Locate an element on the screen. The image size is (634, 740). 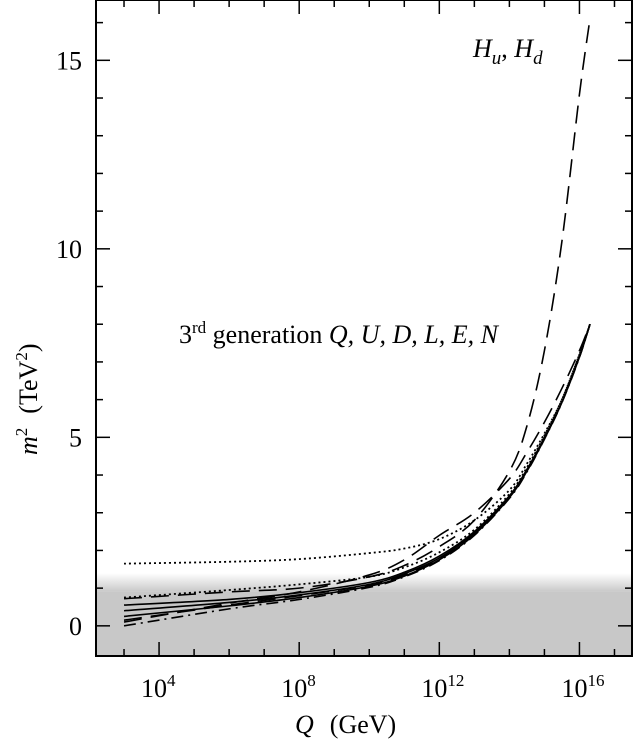
y-tick-label: 10 is located at coordinates (69, 249).